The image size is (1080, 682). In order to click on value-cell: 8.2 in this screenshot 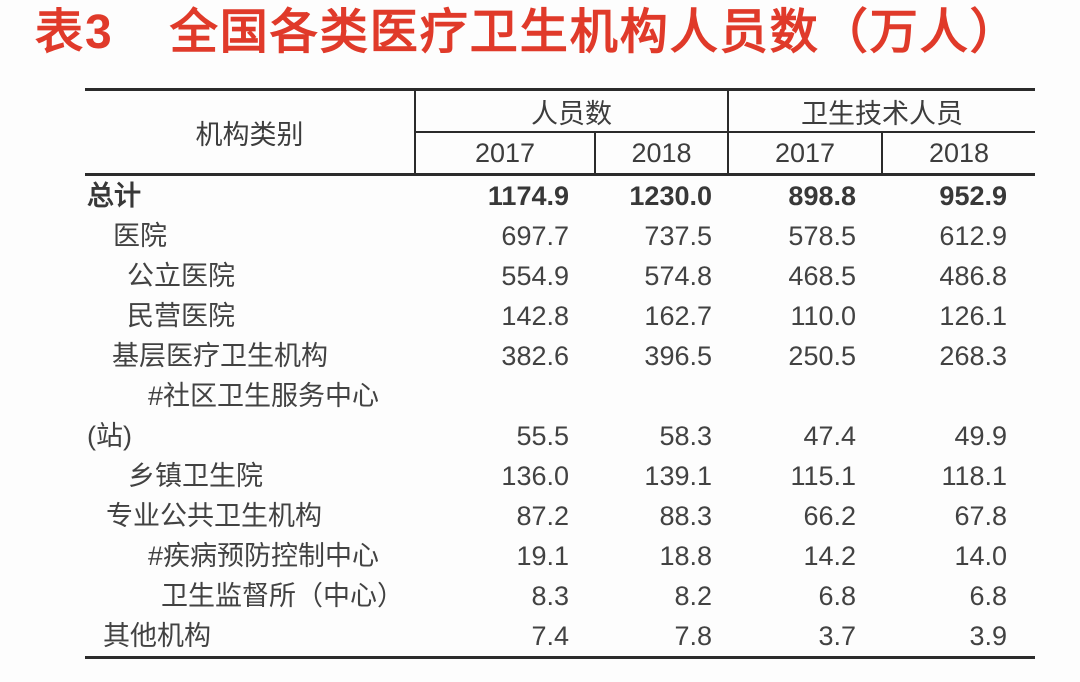, I will do `click(693, 596)`.